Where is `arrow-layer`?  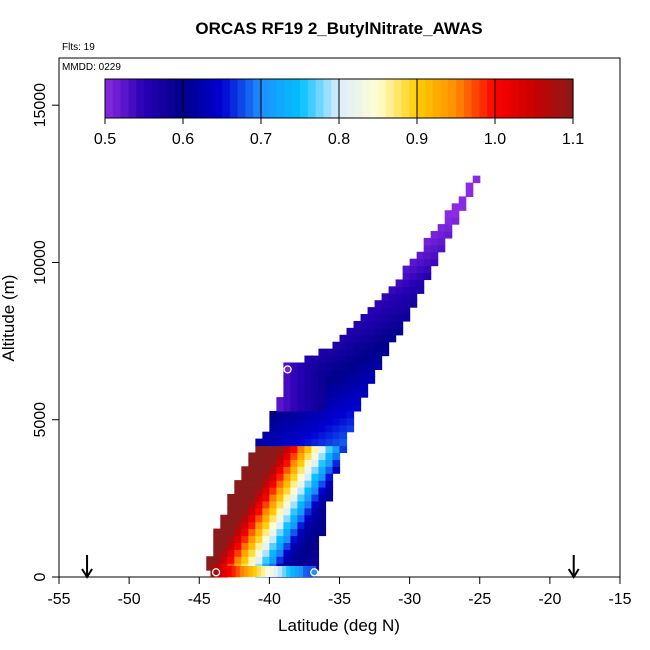 arrow-layer is located at coordinates (330, 567).